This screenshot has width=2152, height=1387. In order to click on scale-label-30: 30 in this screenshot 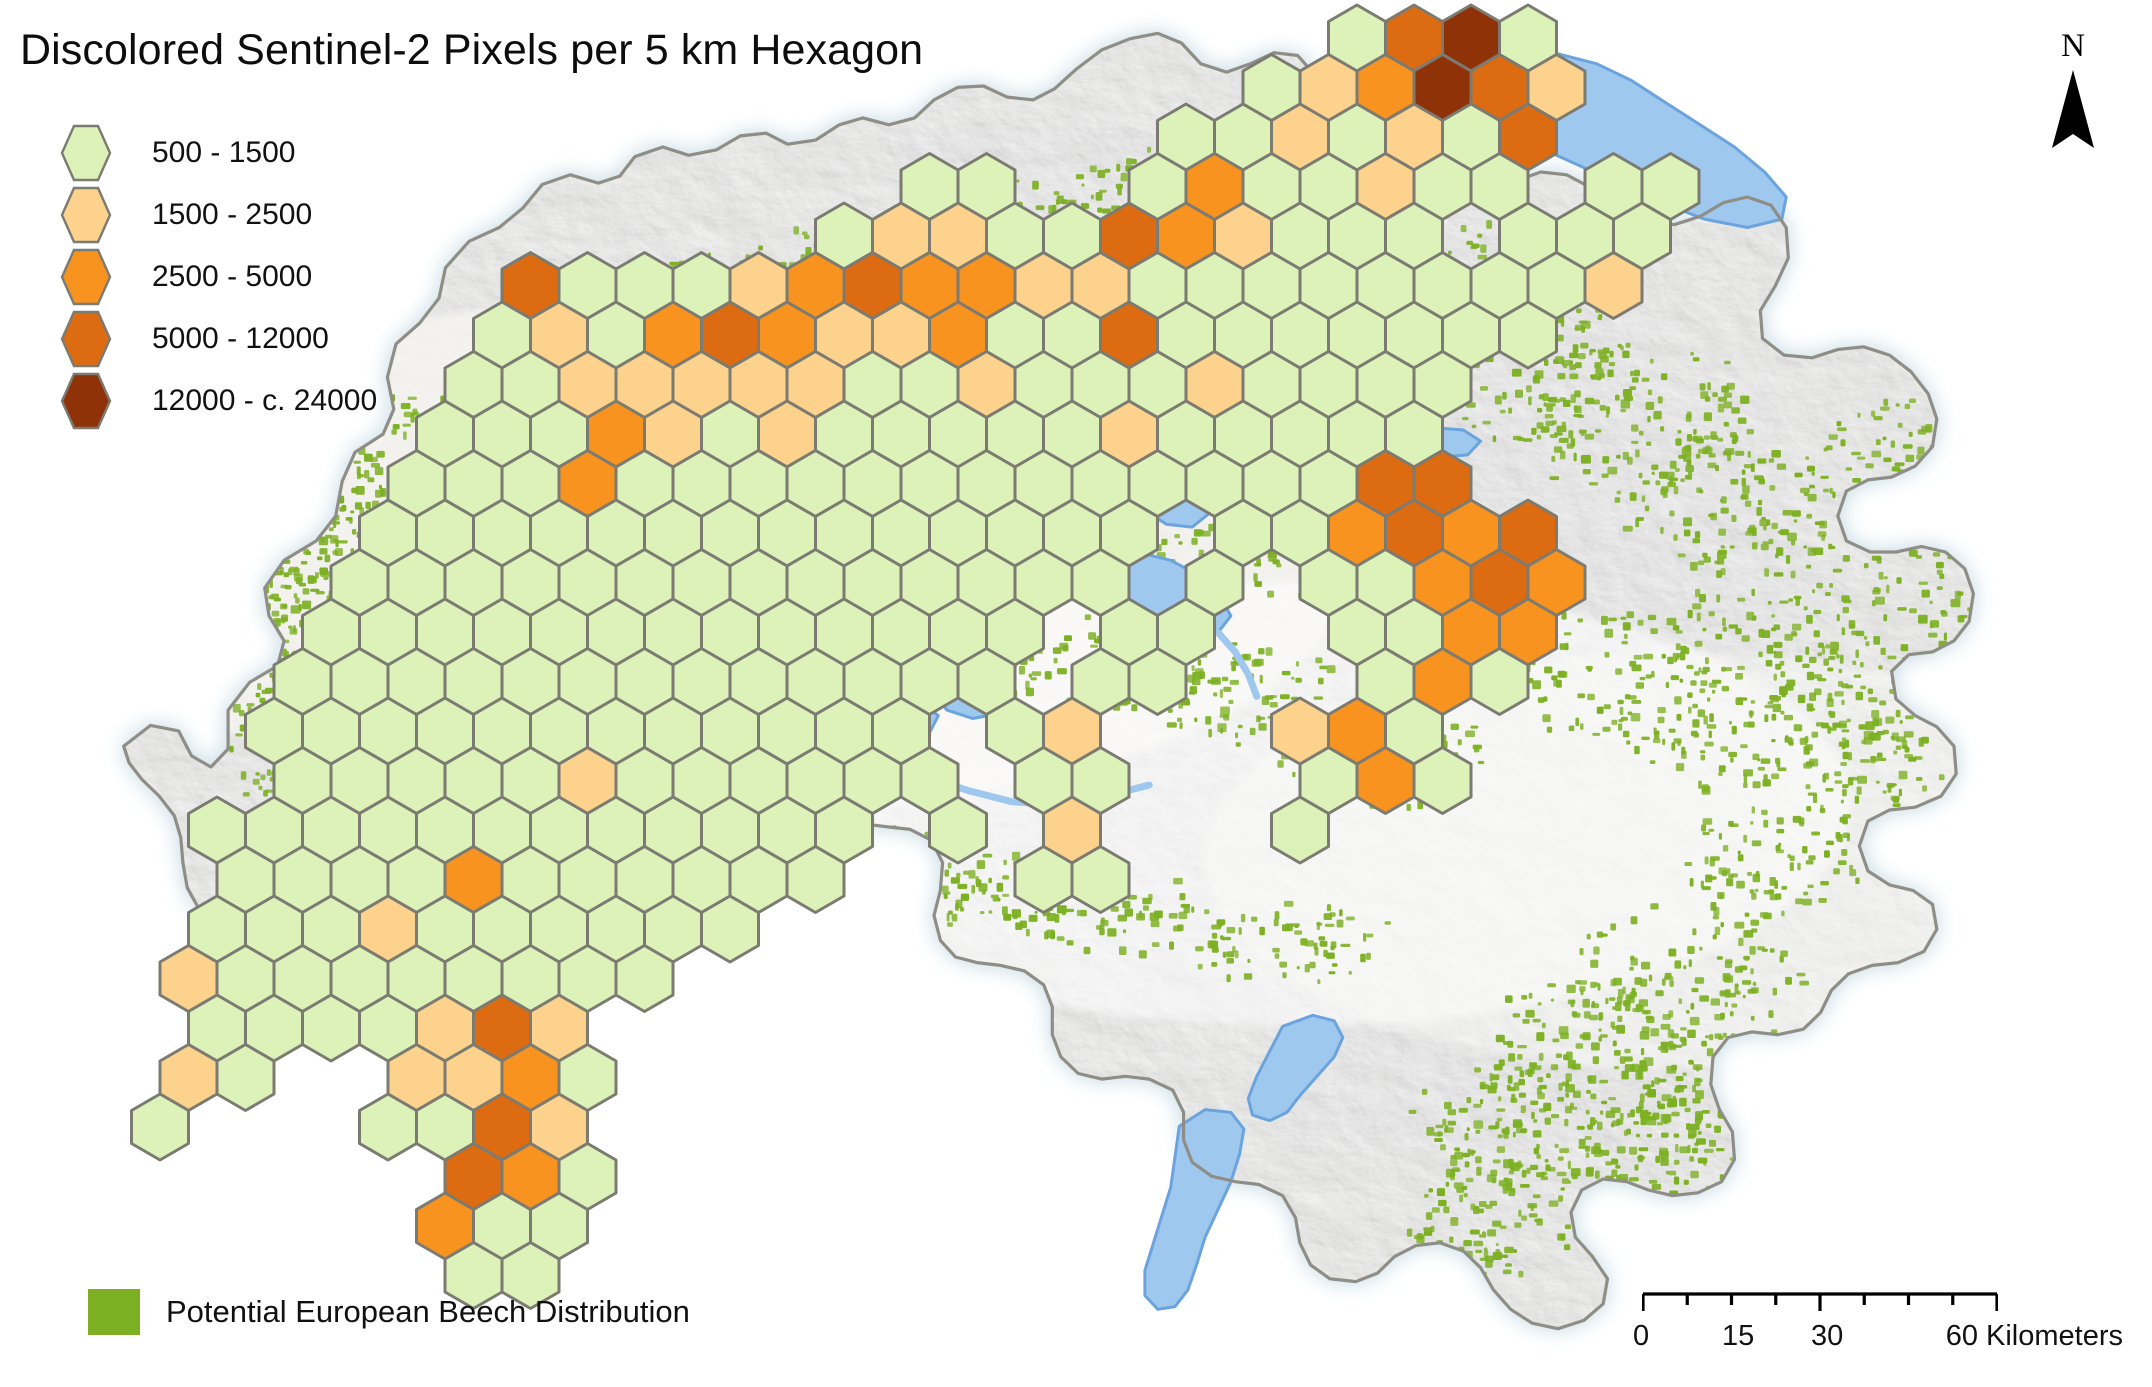, I will do `click(1827, 1336)`.